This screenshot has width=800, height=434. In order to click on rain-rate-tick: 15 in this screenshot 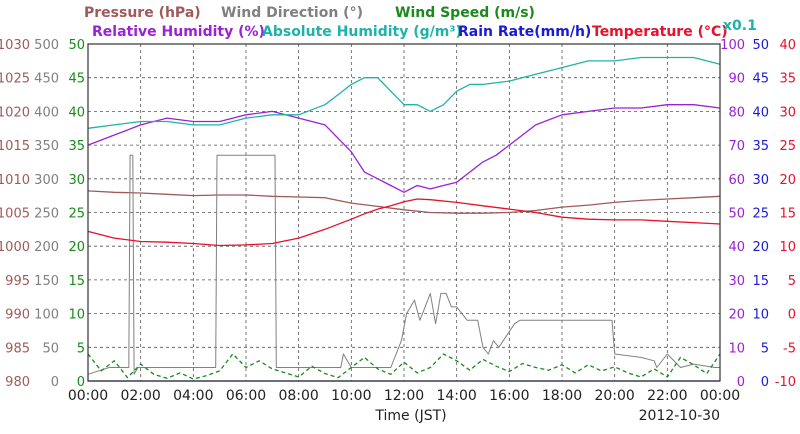, I will do `click(760, 281)`.